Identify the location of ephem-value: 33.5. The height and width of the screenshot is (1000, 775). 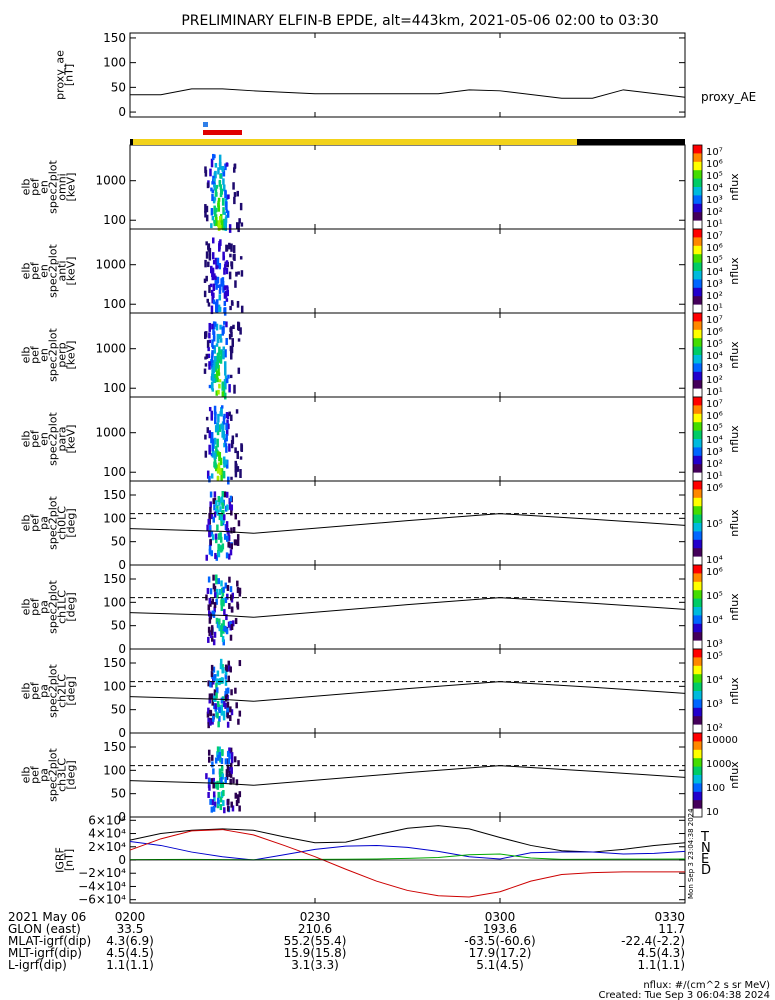
(130, 929).